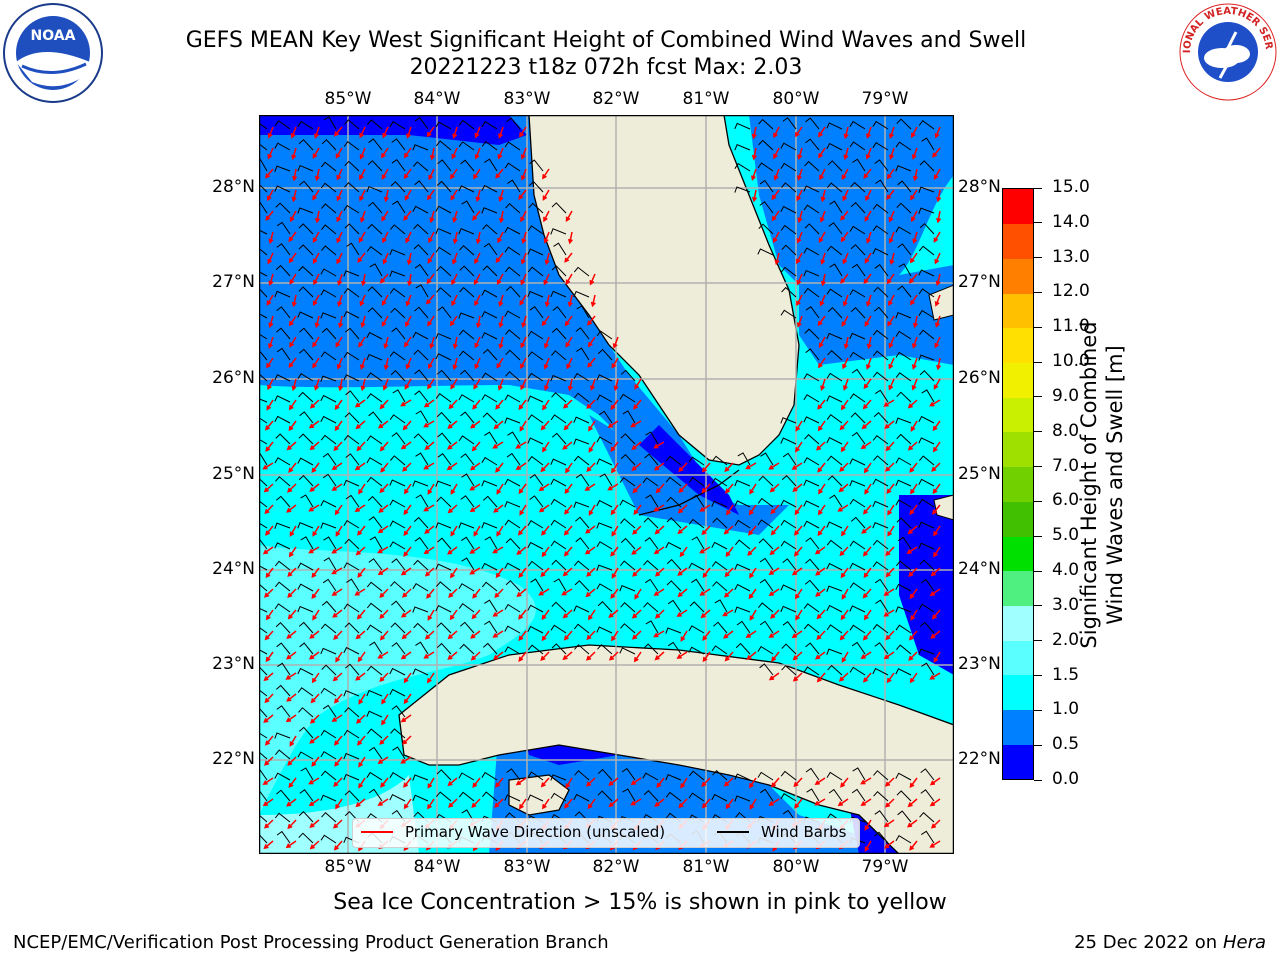  Describe the element at coordinates (1066, 744) in the screenshot. I see `colorbar-tick-label: 0.5` at that location.